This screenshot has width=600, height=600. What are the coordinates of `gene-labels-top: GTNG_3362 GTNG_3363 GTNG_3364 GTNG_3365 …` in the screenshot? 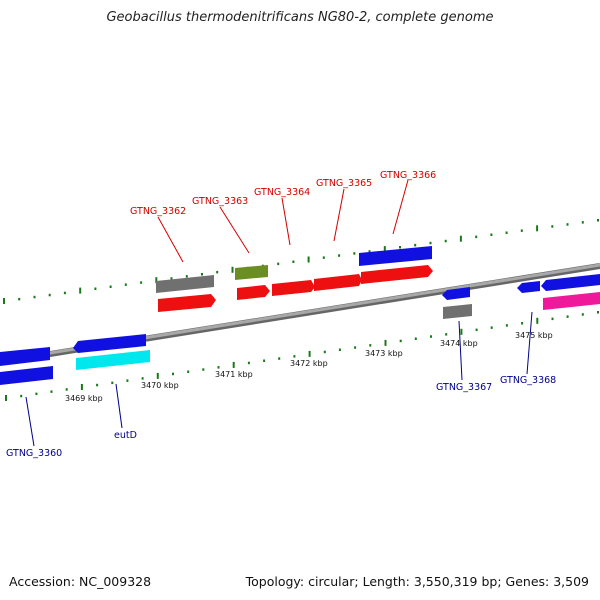 It's located at (283, 193).